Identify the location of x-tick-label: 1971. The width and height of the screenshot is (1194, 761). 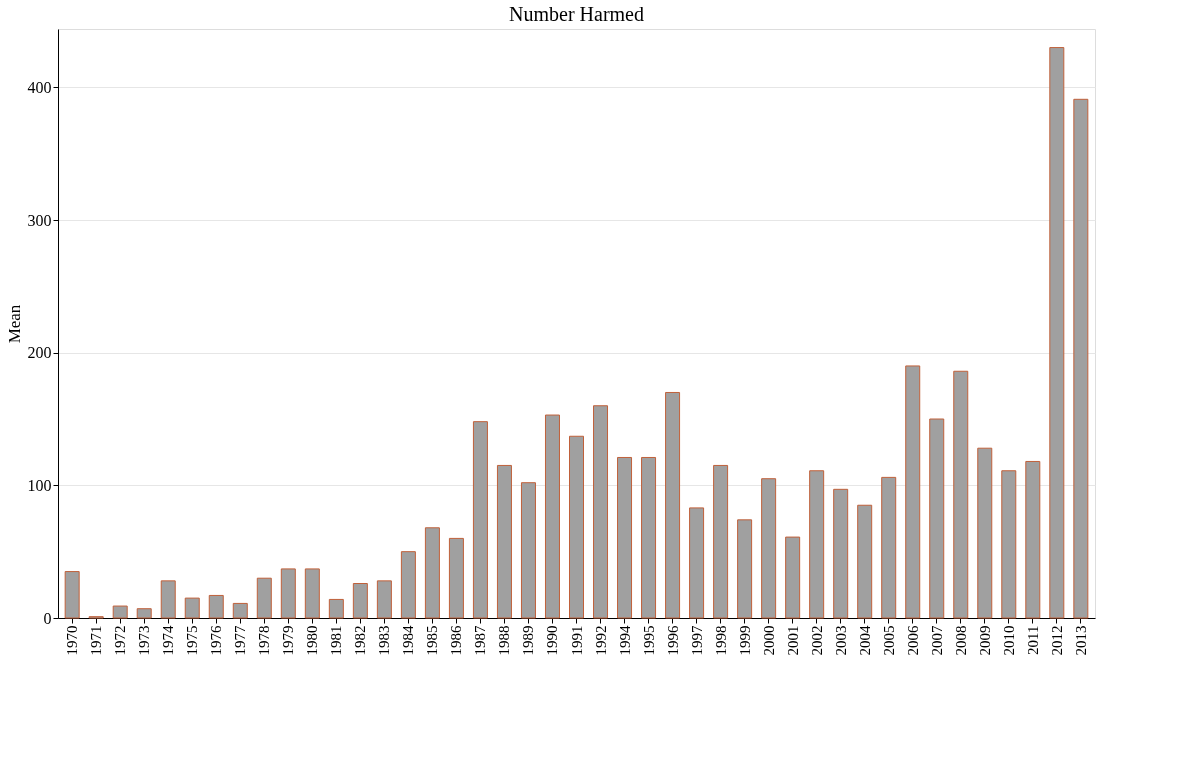
(96, 640).